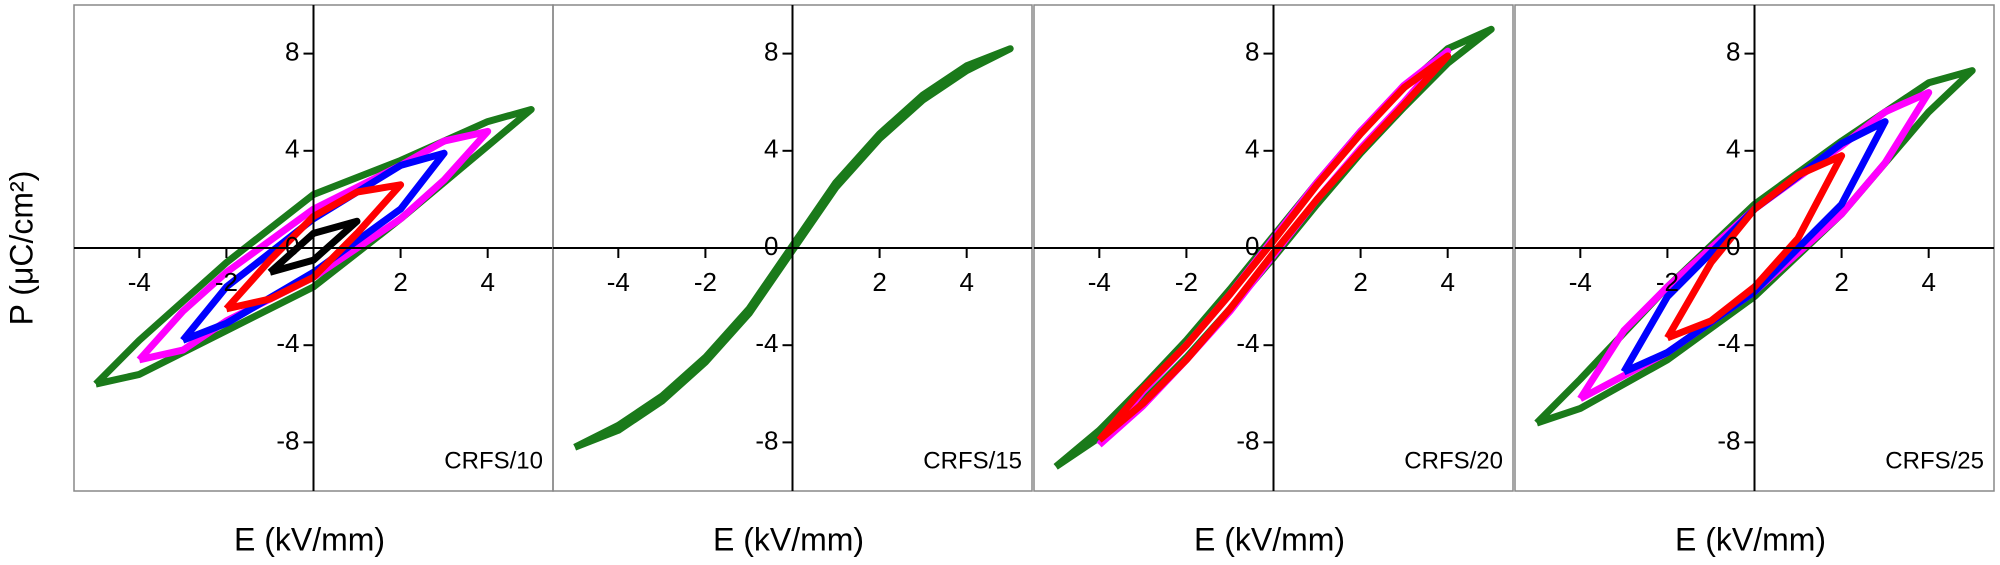 The height and width of the screenshot is (565, 2000). I want to click on annotation: CRFS/15, so click(972, 460).